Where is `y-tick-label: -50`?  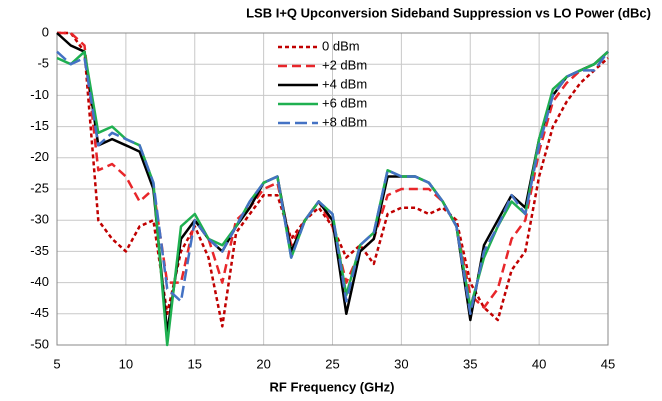
y-tick-label: -50 is located at coordinates (39, 343).